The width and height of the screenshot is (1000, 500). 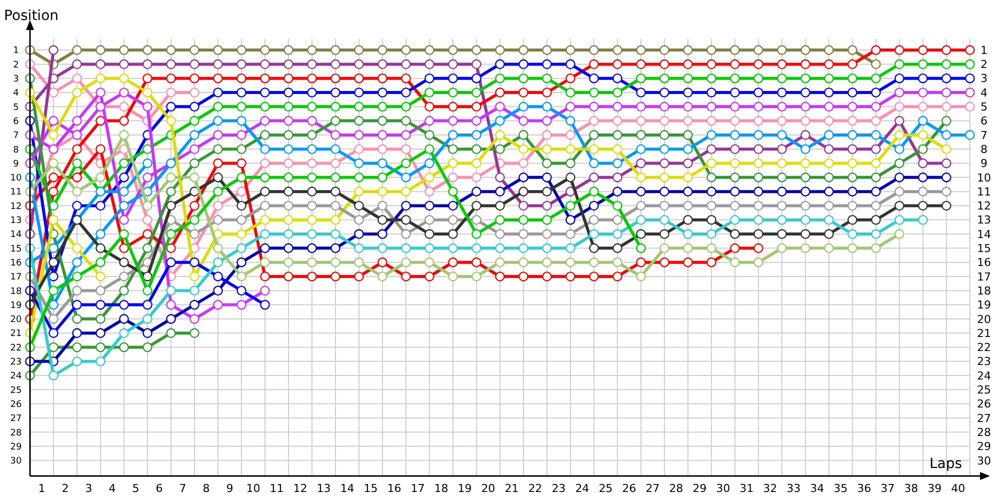 I want to click on y2-tick-label: 8, so click(x=984, y=149).